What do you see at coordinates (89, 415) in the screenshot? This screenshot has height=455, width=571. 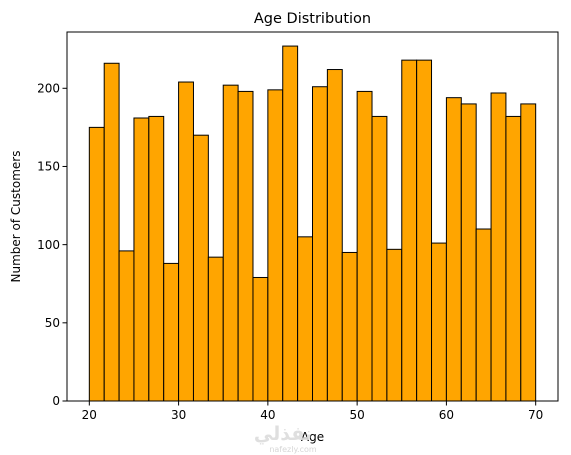 I see `x-tick-label: 20` at bounding box center [89, 415].